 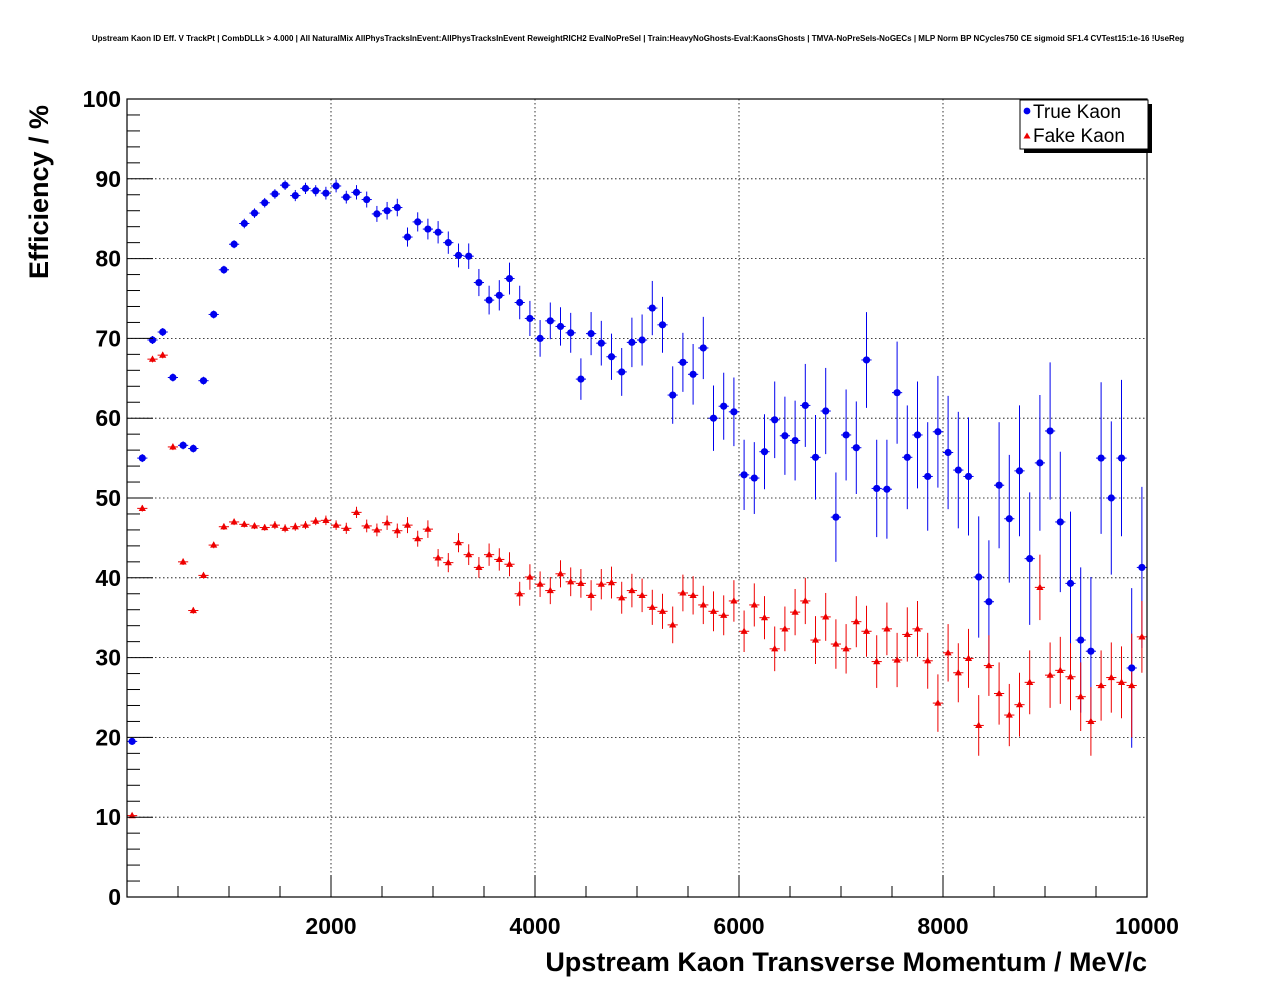 I want to click on y-tick-label: 70, so click(x=108, y=338).